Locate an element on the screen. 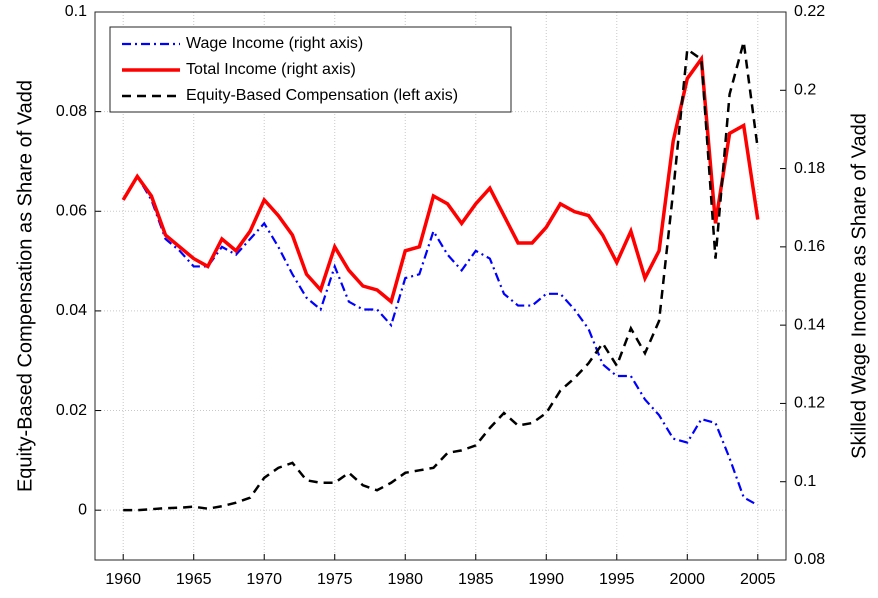 This screenshot has height=598, width=878. x-tick-label: 1985 is located at coordinates (476, 579).